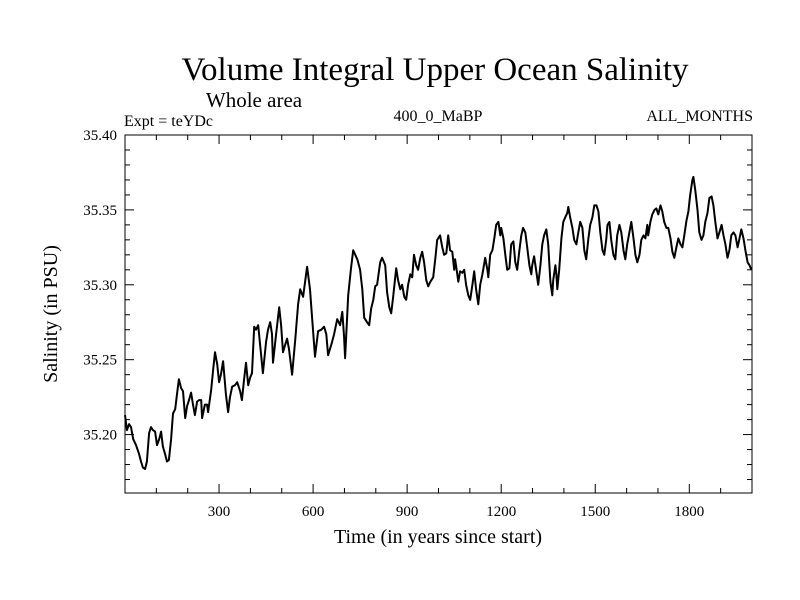 Image resolution: width=800 pixels, height=600 pixels. I want to click on x-tick-label: 1500, so click(595, 512).